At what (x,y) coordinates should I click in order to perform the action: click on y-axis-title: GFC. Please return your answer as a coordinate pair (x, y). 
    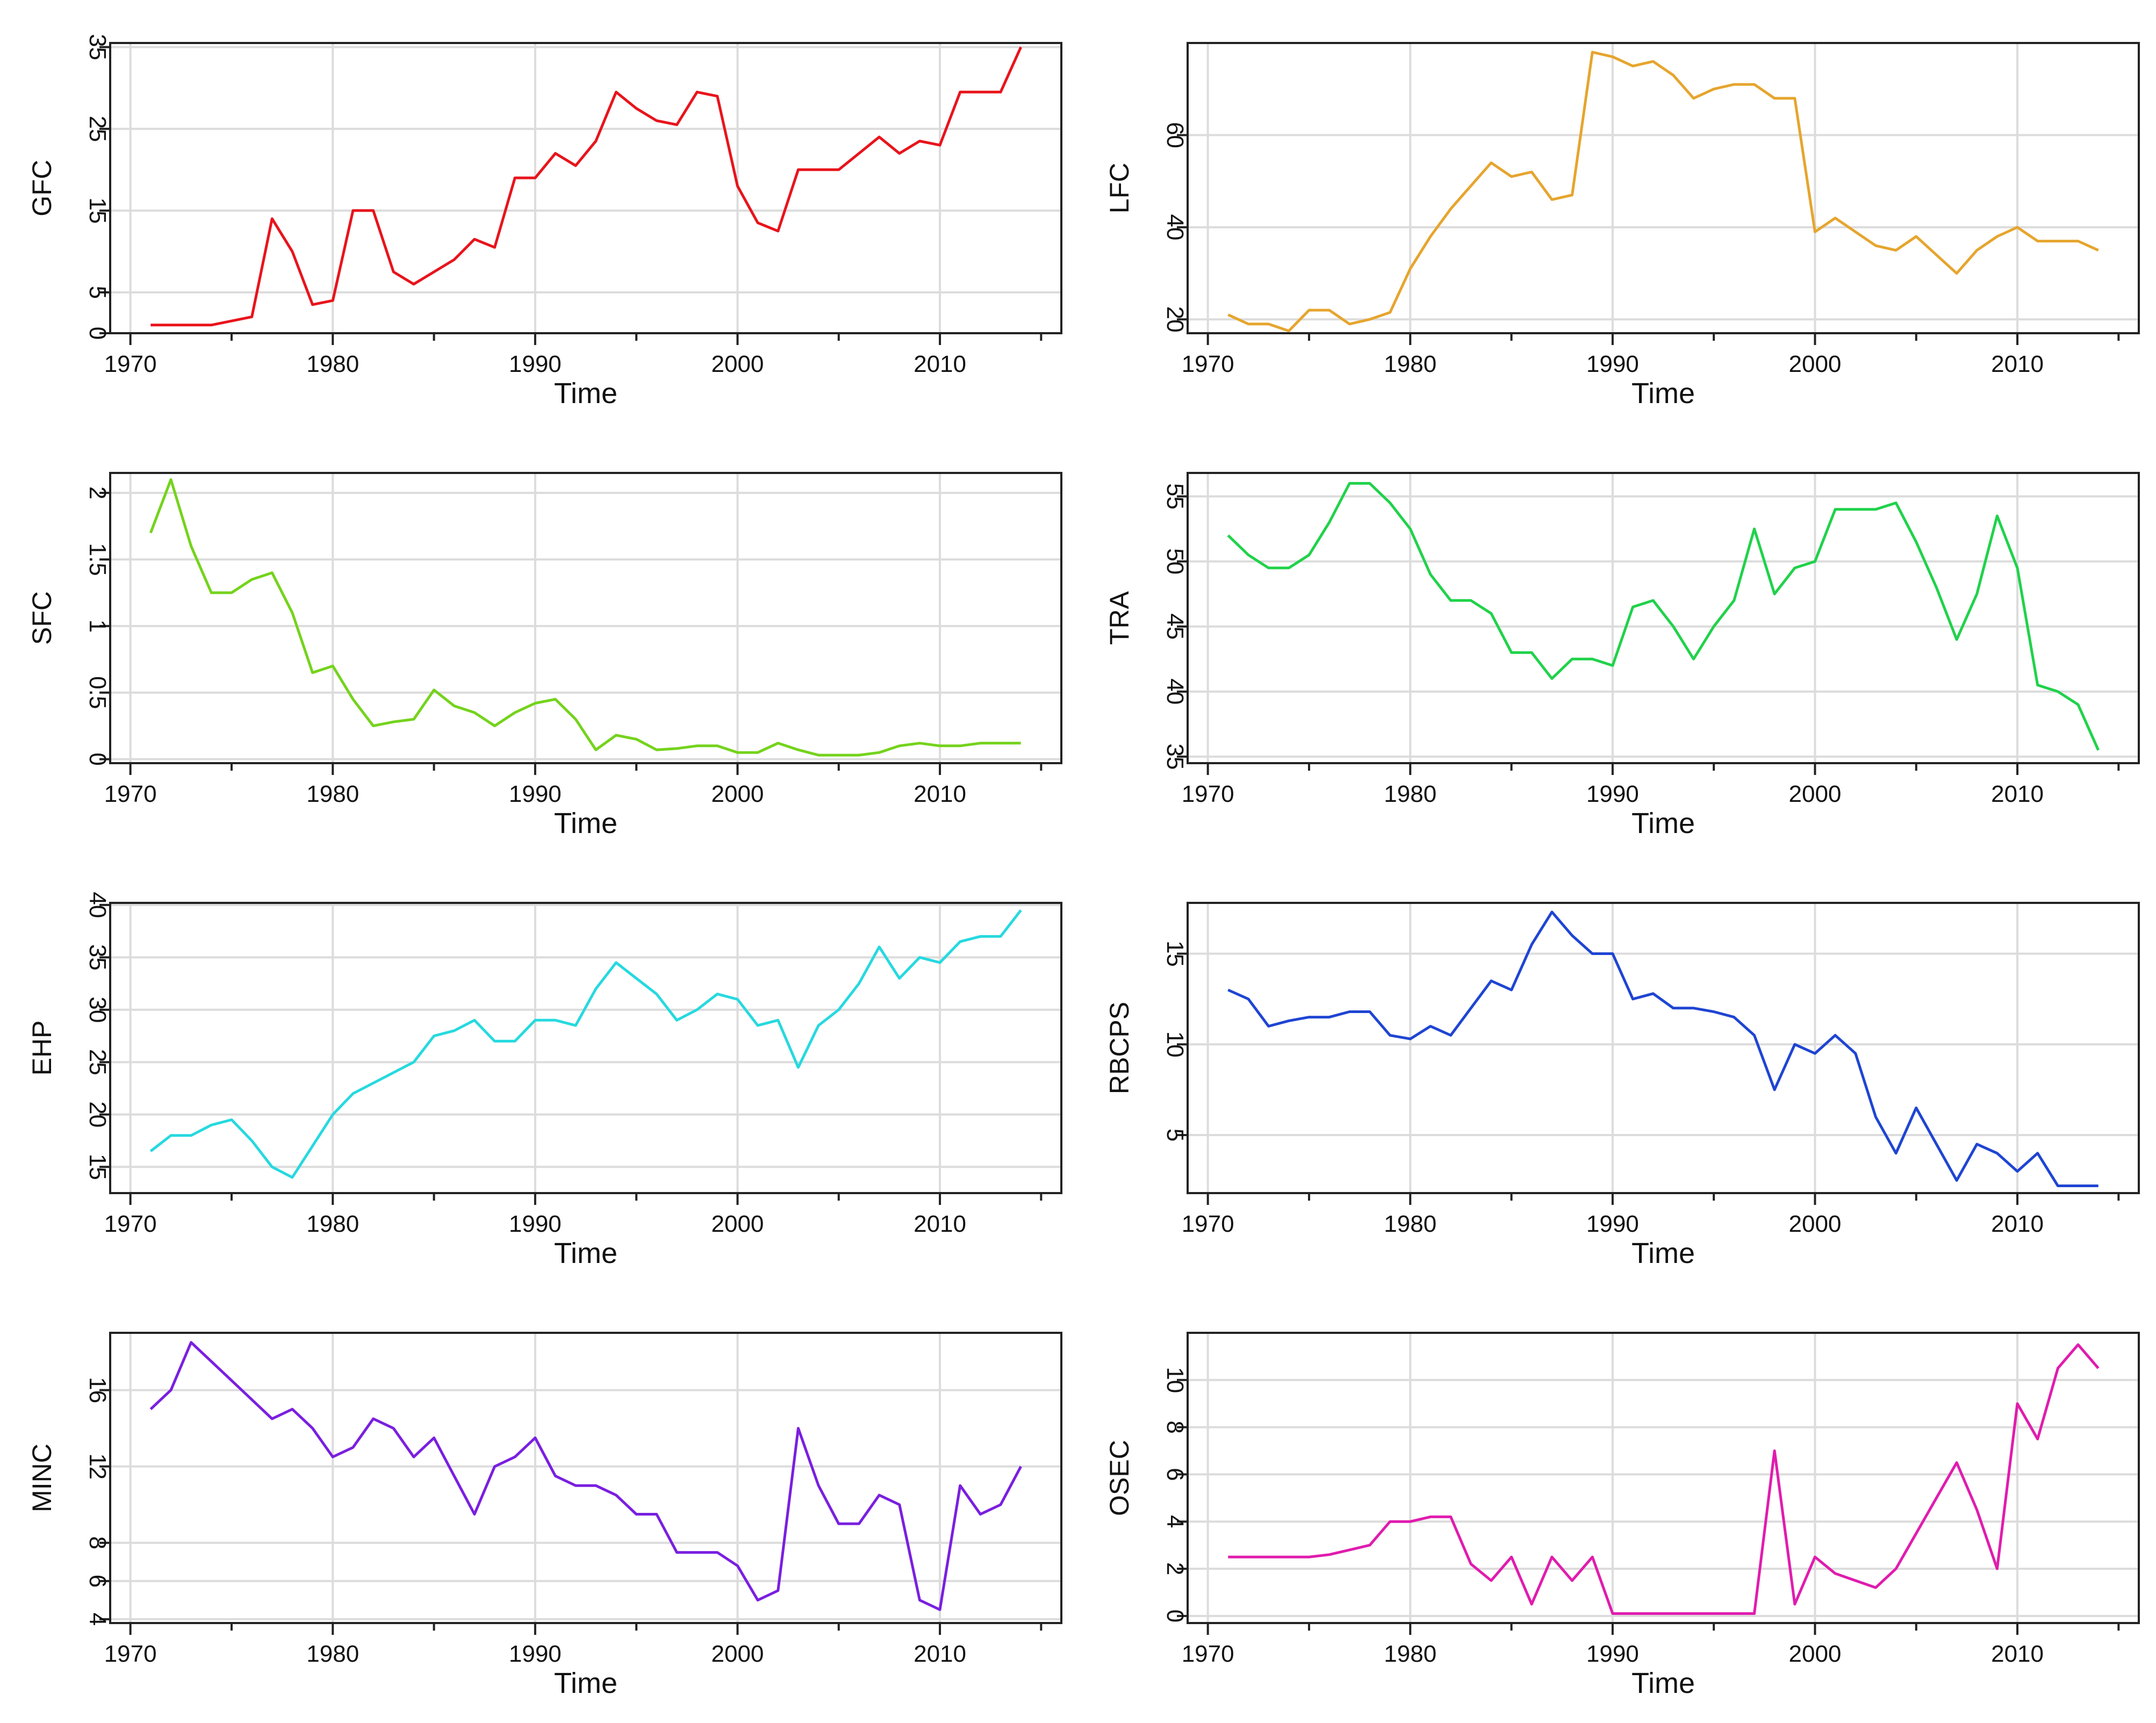
    Looking at the image, I should click on (42, 188).